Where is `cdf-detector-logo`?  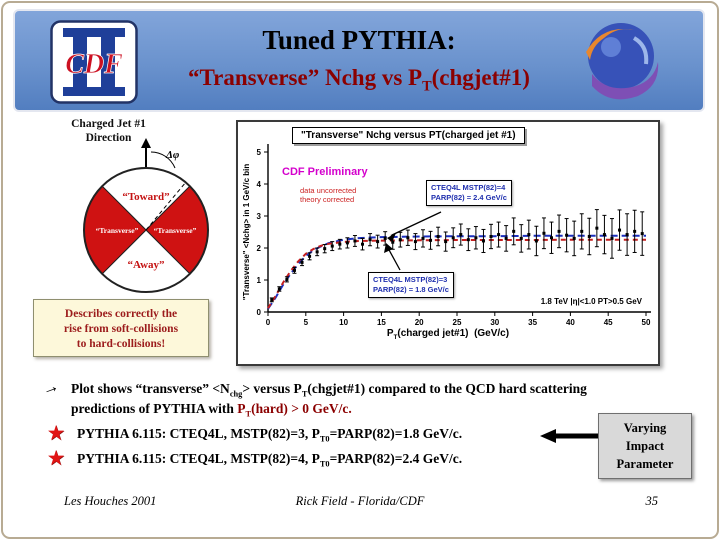
cdf-detector-logo is located at coordinates (619, 61).